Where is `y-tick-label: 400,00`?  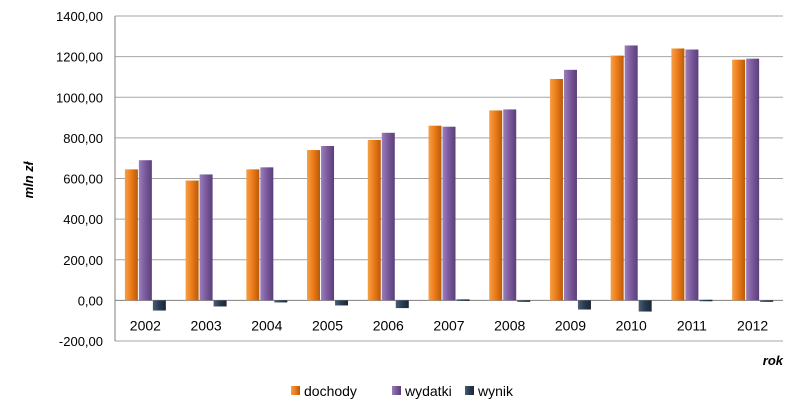
y-tick-label: 400,00 is located at coordinates (83, 219).